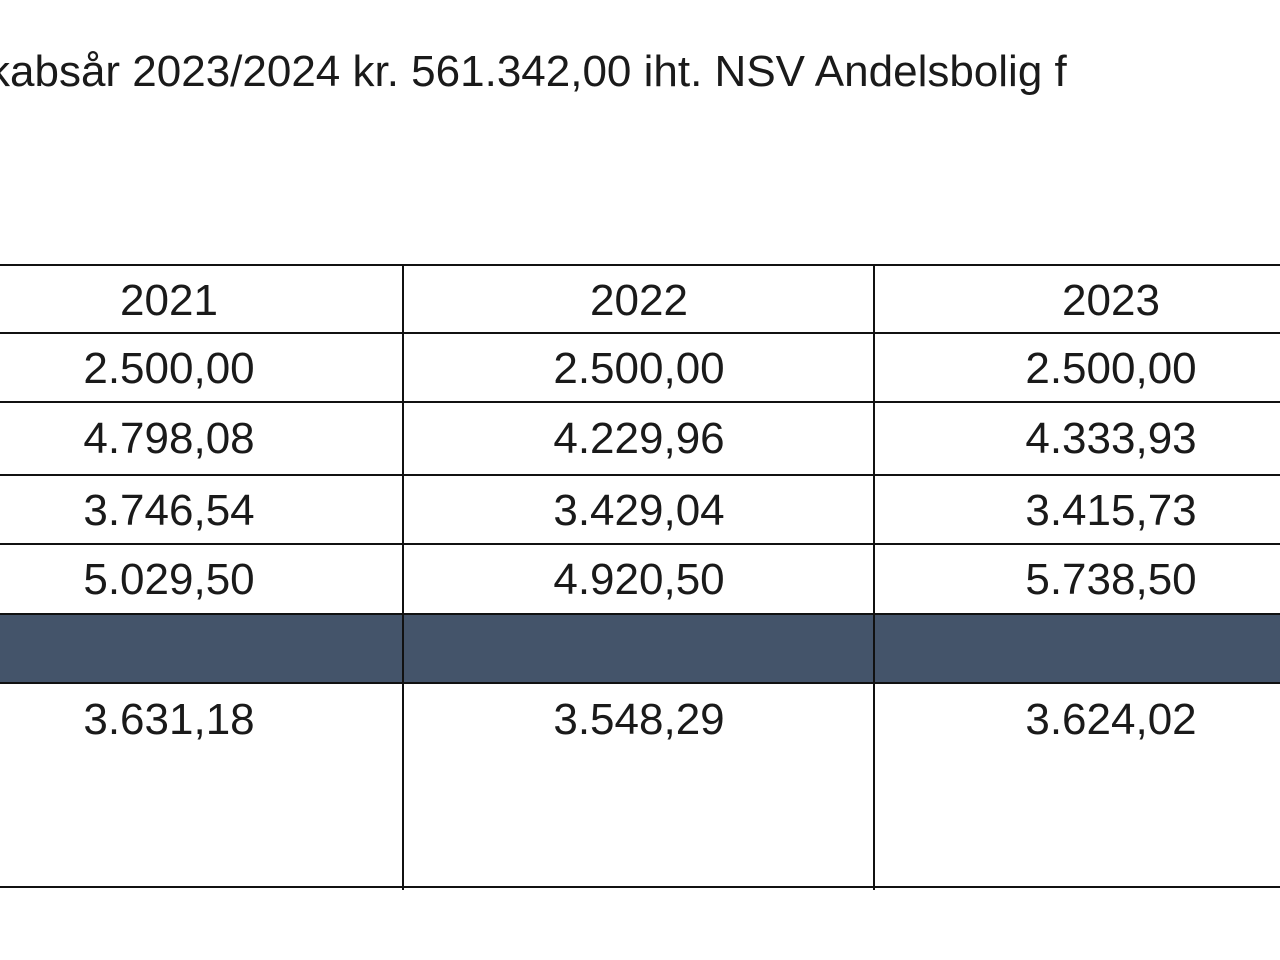 This screenshot has height=960, width=1280. I want to click on table-cell: 3.631,18, so click(169, 719).